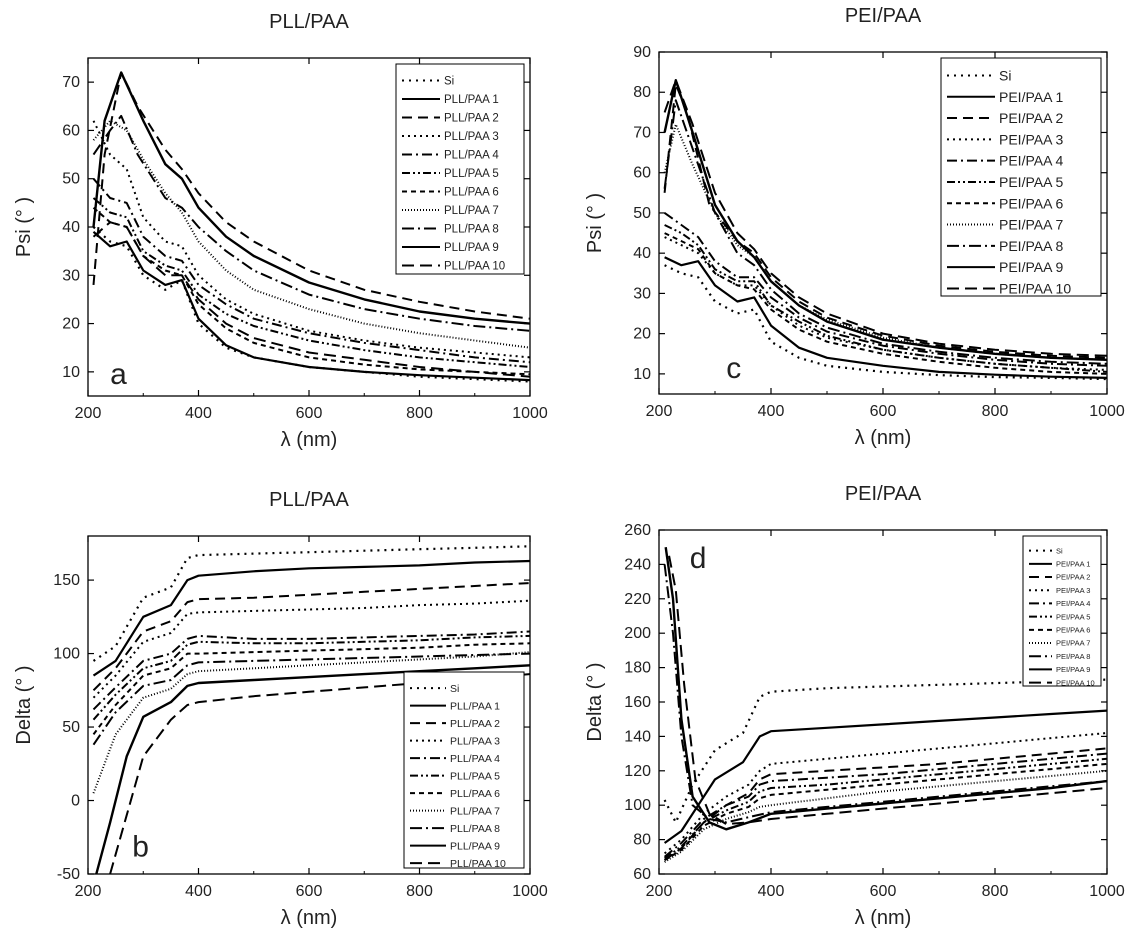 This screenshot has height=942, width=1131. I want to click on y-tick-label: 20, so click(71, 324).